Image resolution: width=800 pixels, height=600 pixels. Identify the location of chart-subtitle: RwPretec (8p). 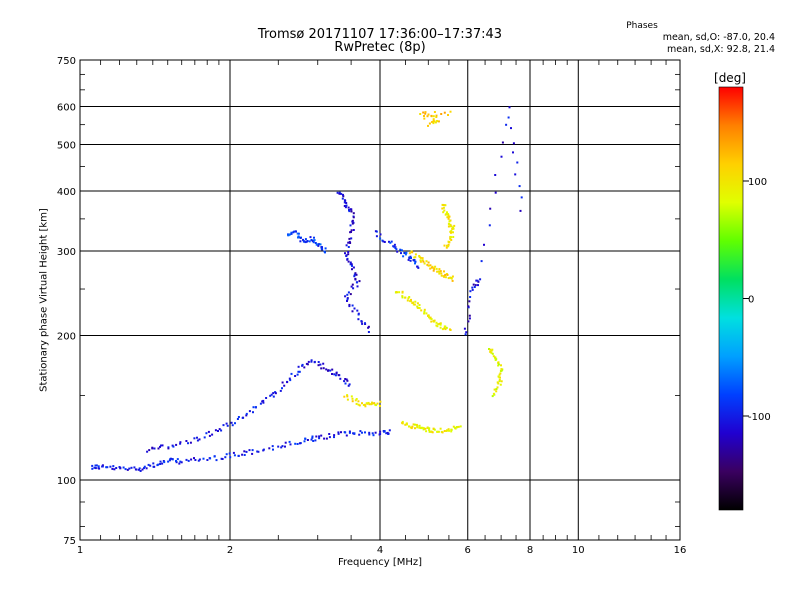
(380, 47).